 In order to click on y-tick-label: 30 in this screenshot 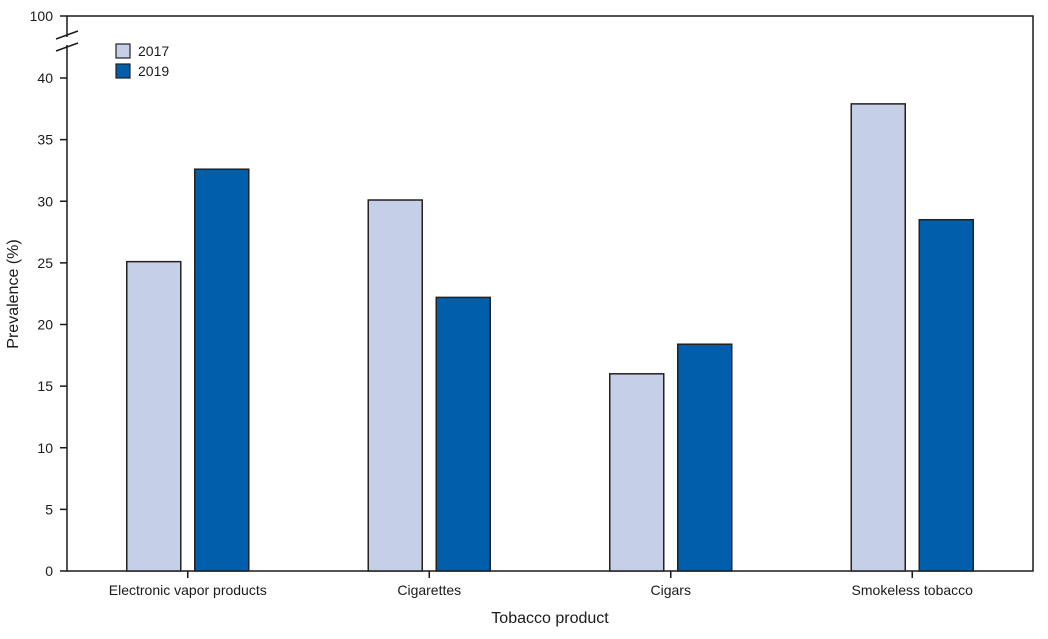, I will do `click(45, 201)`.